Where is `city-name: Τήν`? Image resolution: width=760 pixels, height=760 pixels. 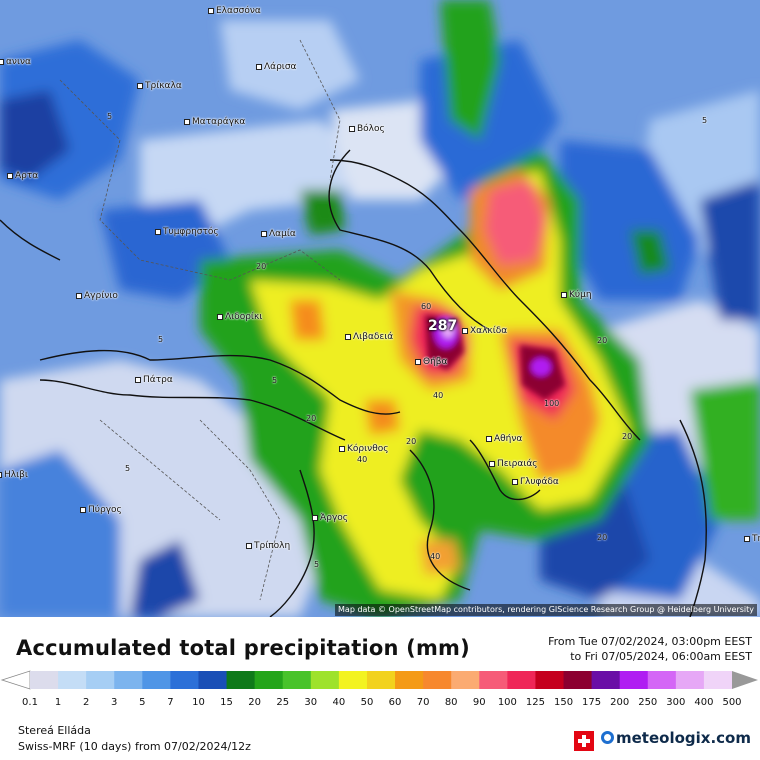
city-name: Τήν is located at coordinates (756, 539).